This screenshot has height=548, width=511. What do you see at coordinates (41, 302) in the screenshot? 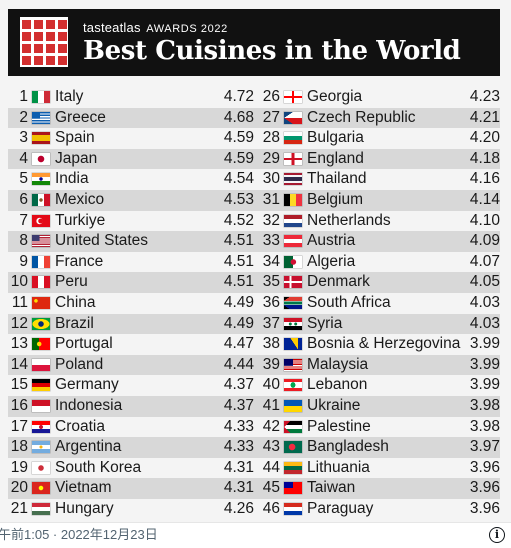
I see `china-flag-icon` at bounding box center [41, 302].